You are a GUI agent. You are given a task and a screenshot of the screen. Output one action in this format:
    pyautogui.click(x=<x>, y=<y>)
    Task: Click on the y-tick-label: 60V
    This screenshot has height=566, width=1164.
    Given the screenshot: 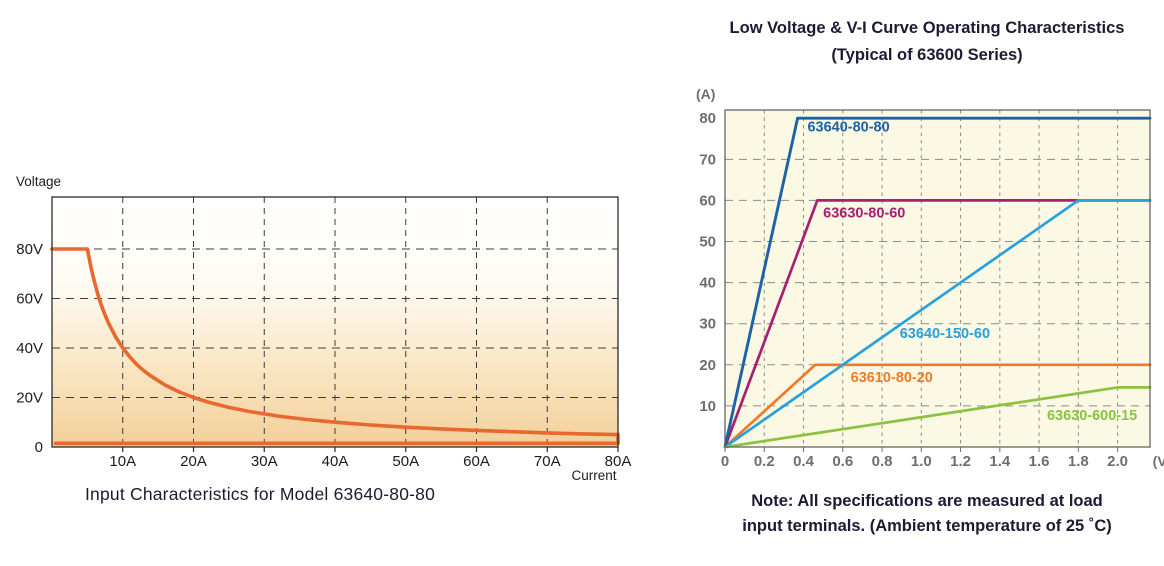 What is the action you would take?
    pyautogui.click(x=29, y=298)
    